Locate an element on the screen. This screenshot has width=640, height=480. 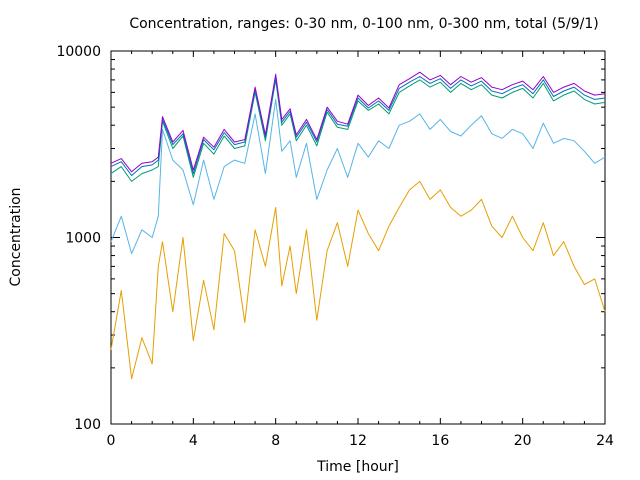
x-tick-label: 24 is located at coordinates (605, 441).